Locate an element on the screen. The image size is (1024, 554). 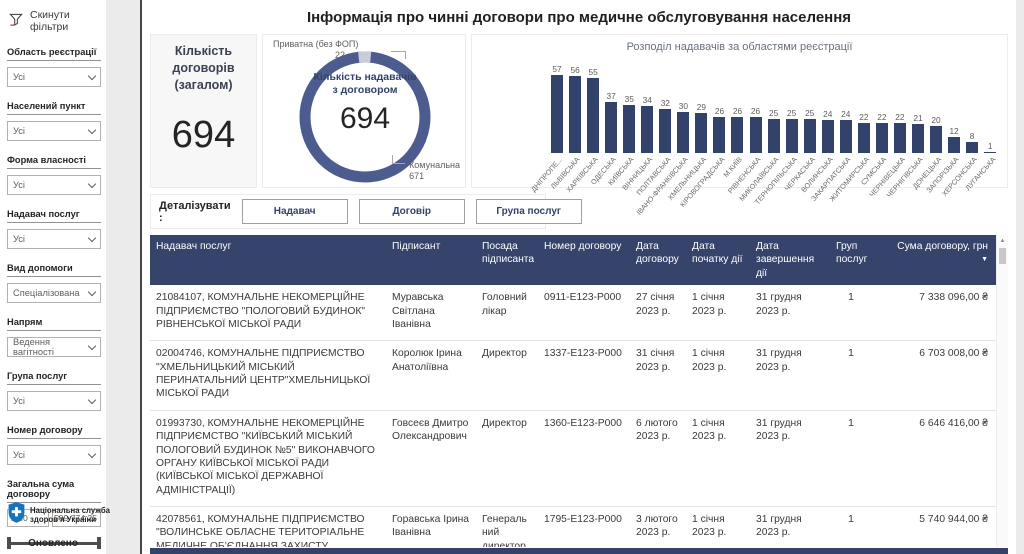
reset-filters-button: Скинути фільтри is located at coordinates (57, 21).